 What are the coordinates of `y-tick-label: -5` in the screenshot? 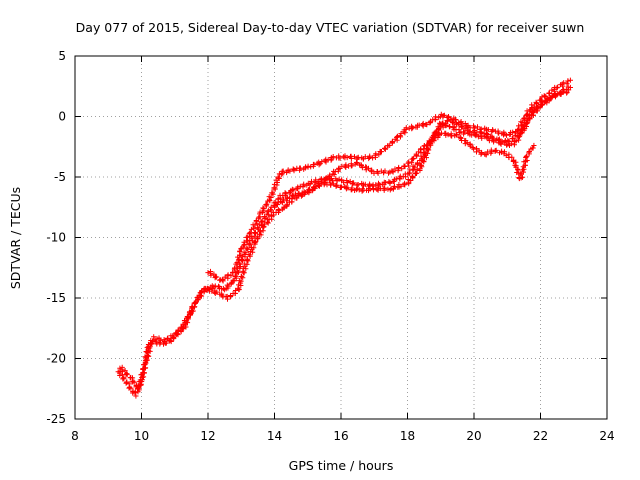 It's located at (60, 177).